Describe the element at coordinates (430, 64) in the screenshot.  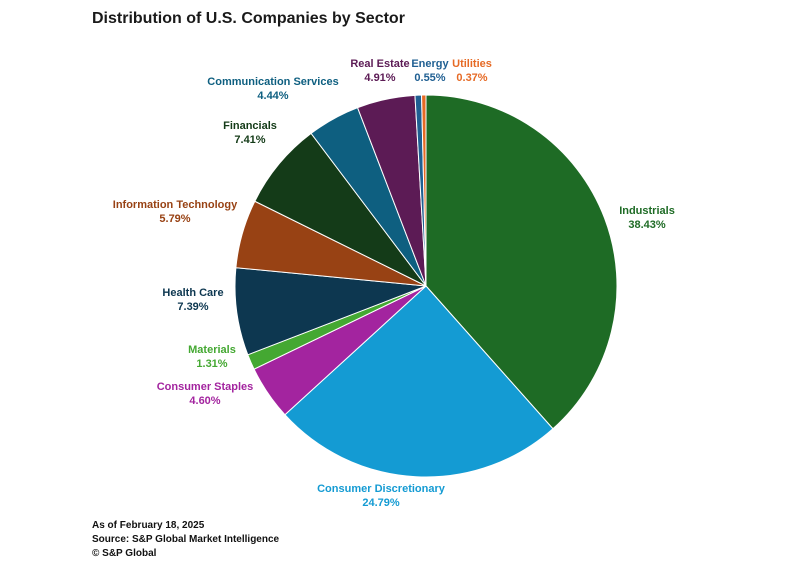
I see `slice-category-label: Energy` at that location.